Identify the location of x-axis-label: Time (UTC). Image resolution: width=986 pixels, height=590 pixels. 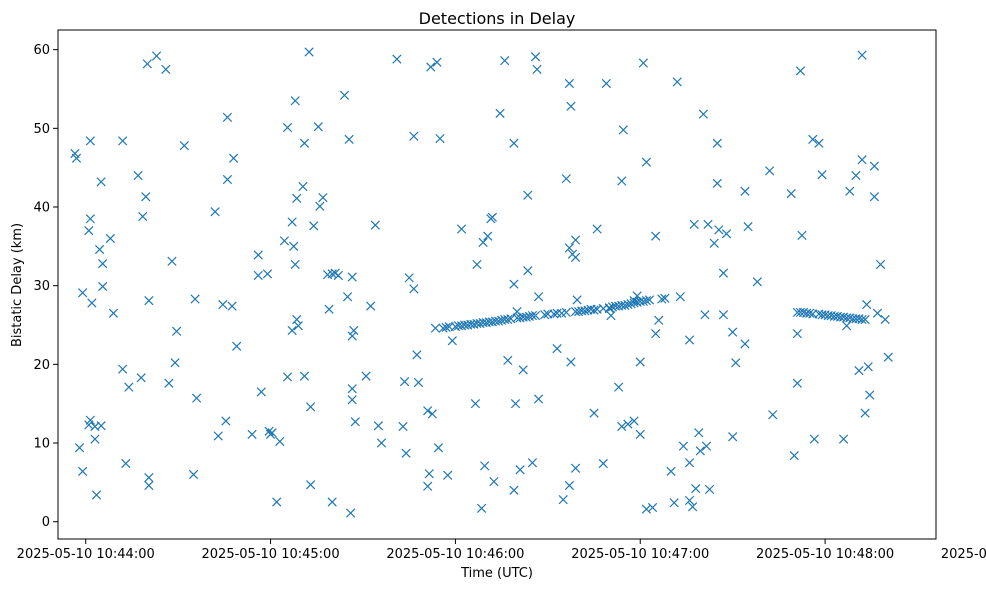
(496, 573).